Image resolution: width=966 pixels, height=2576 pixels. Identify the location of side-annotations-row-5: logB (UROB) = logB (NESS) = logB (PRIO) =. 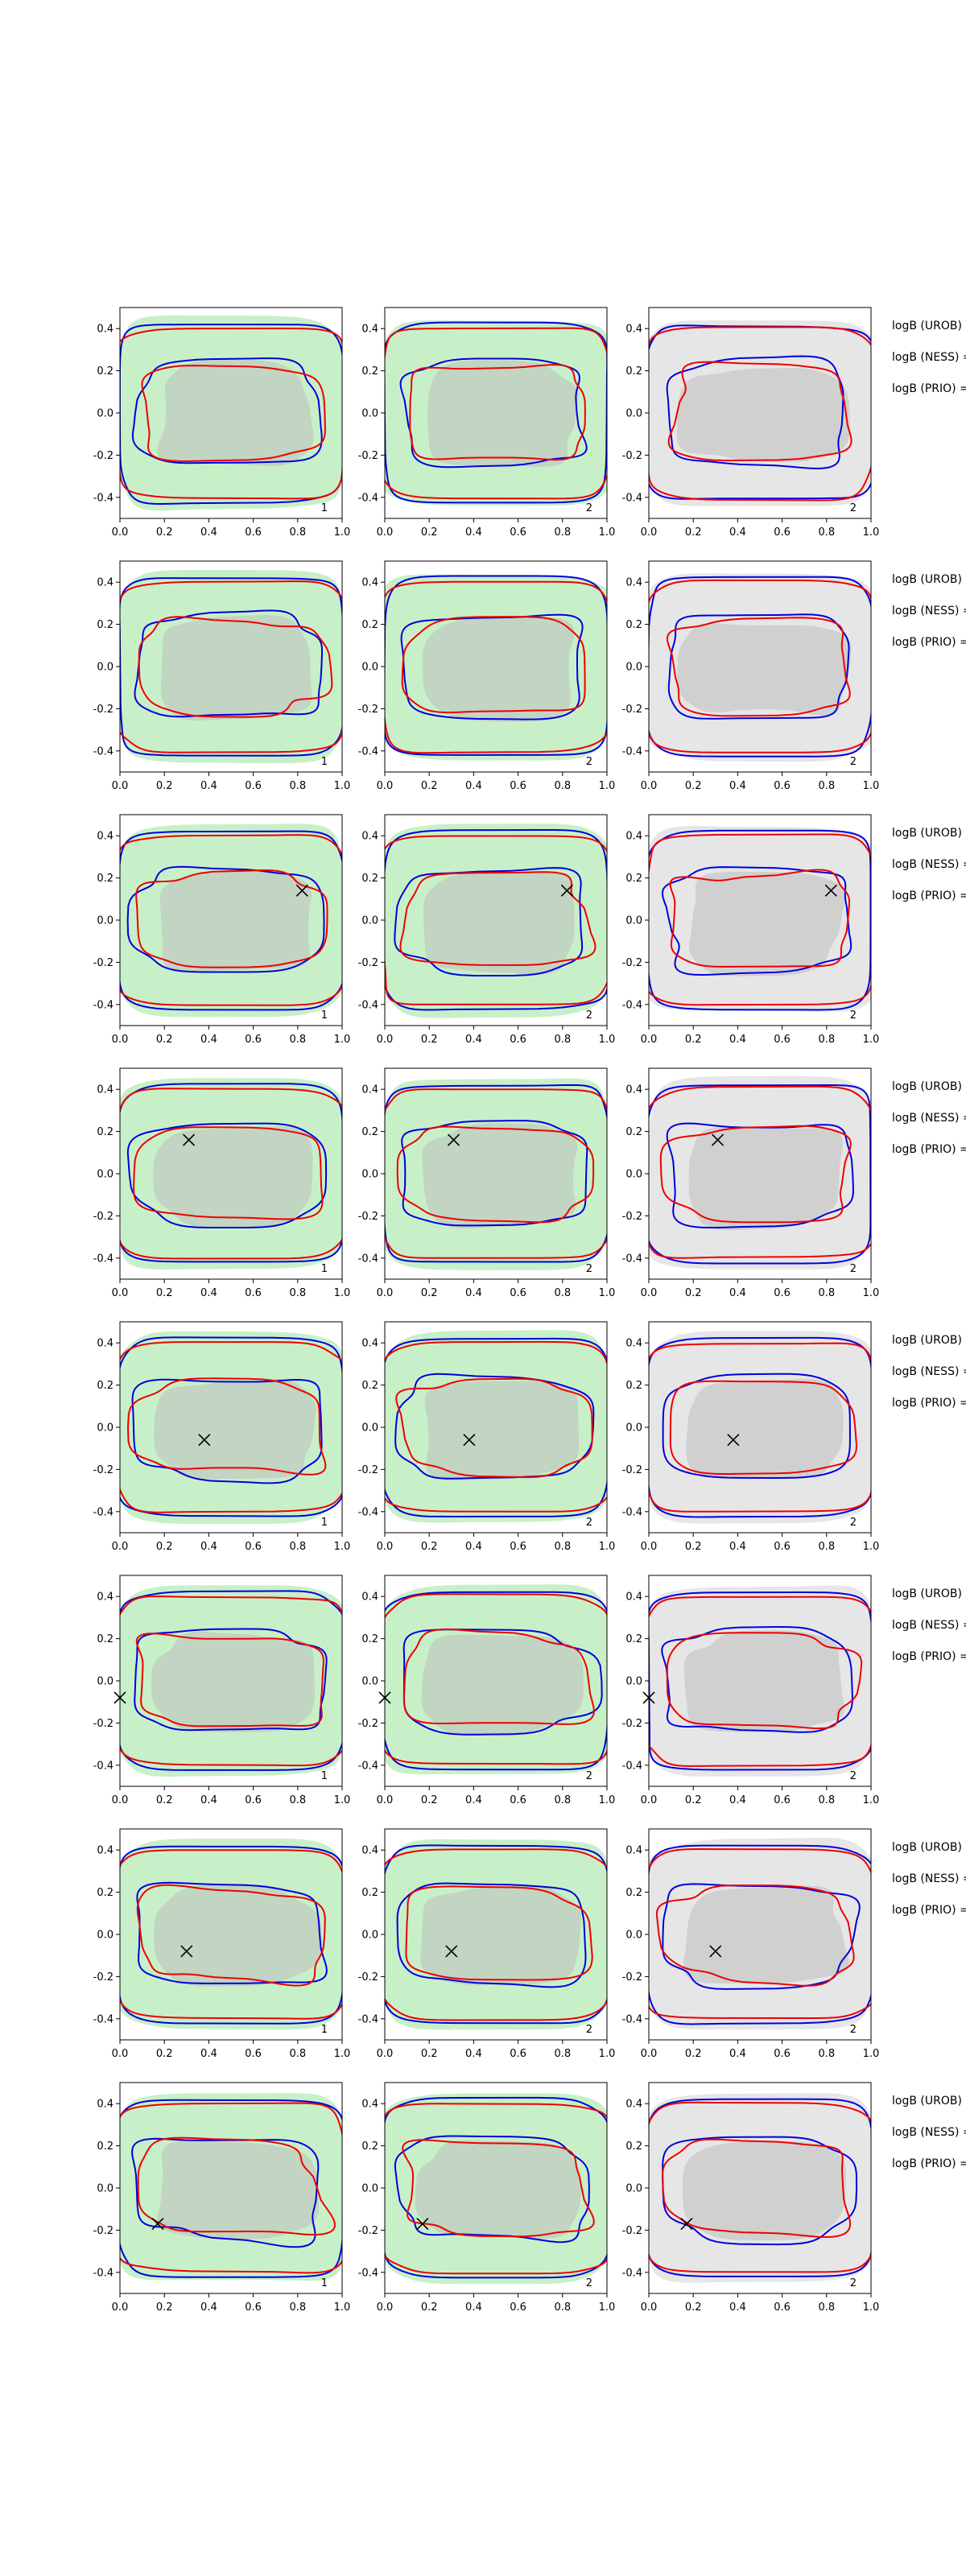
(929, 1372).